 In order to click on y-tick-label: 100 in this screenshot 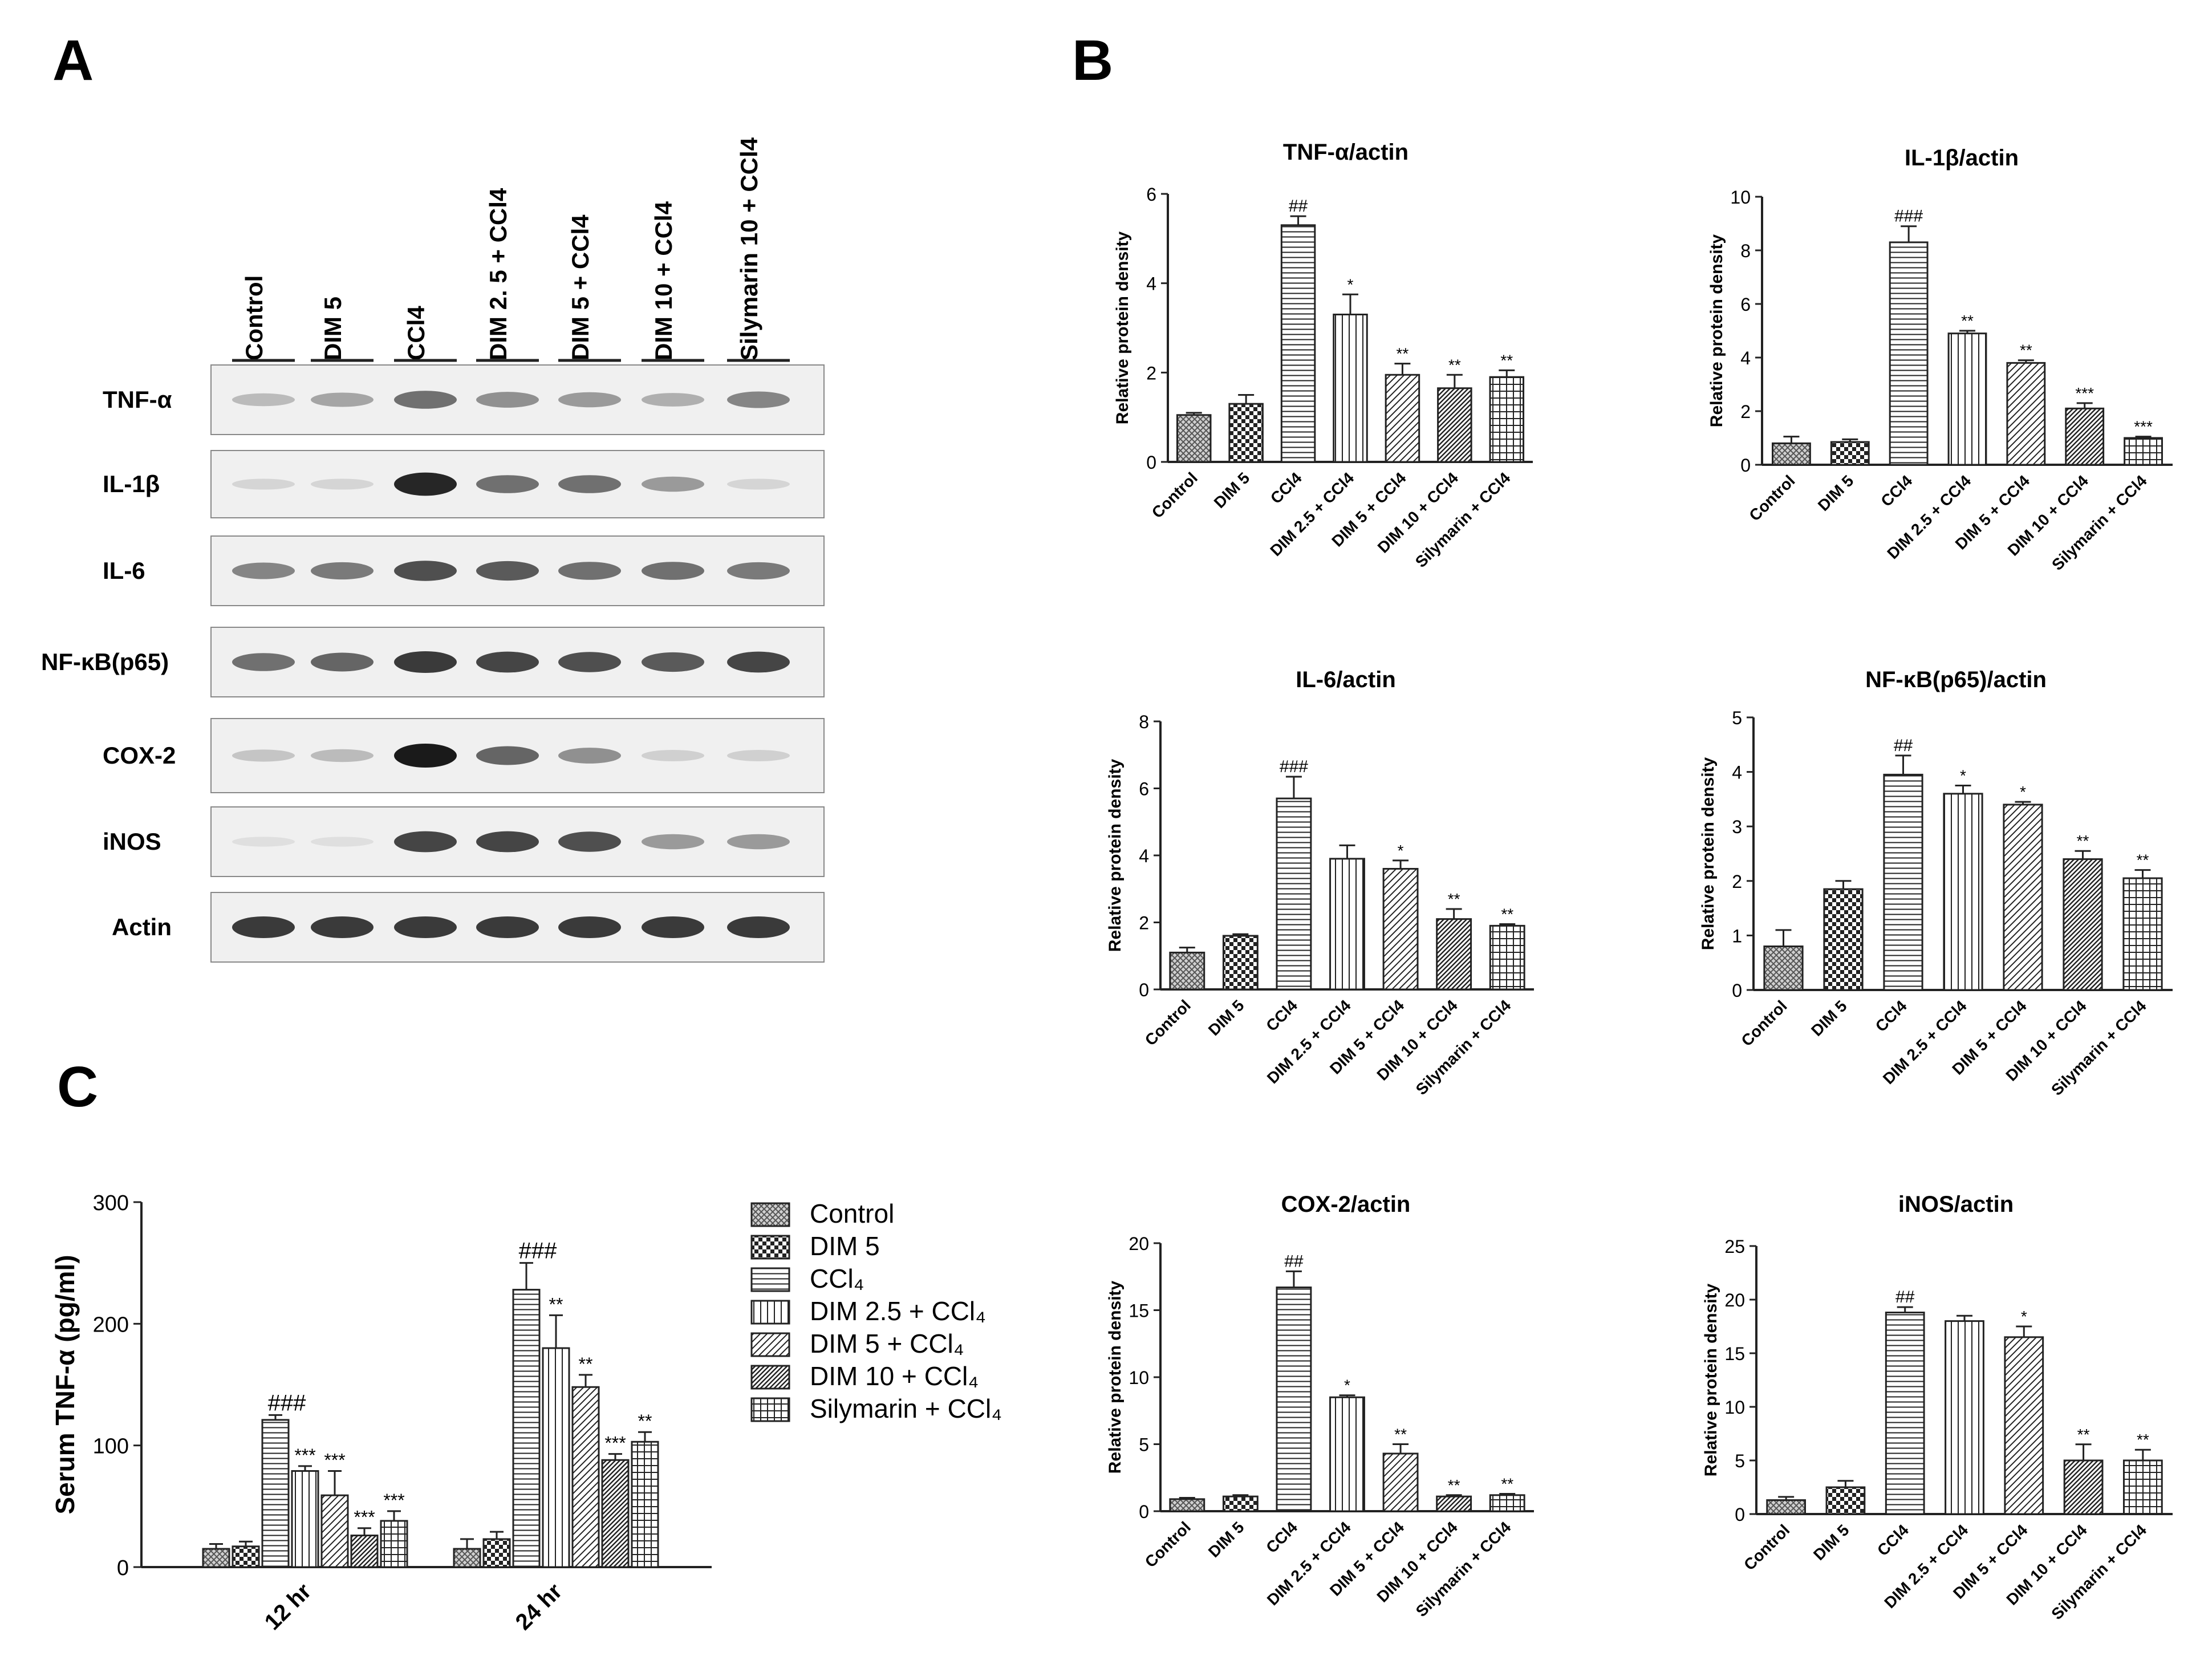, I will do `click(111, 1447)`.